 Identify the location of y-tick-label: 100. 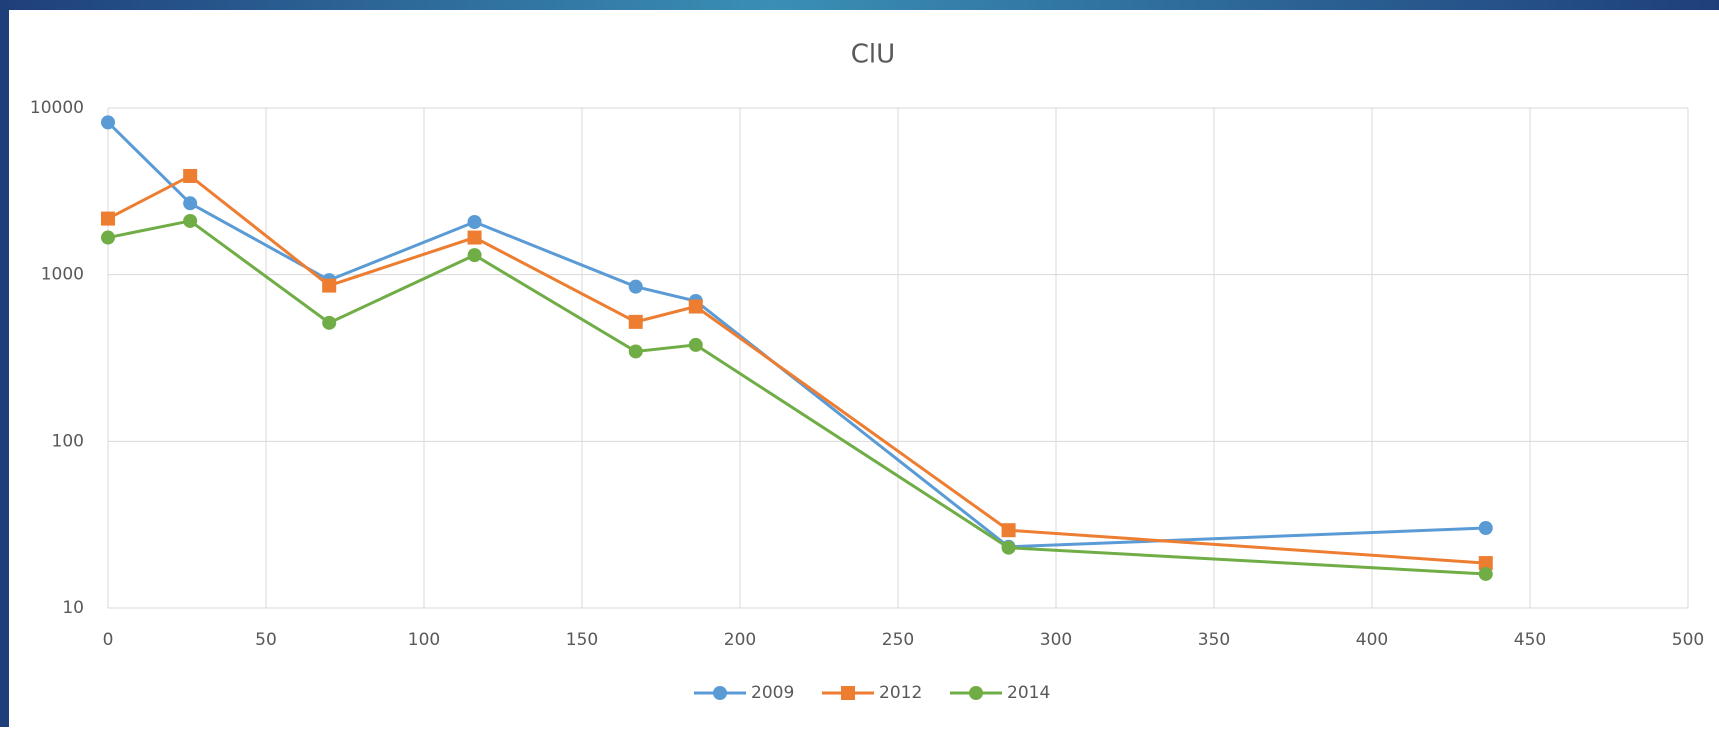
(68, 441).